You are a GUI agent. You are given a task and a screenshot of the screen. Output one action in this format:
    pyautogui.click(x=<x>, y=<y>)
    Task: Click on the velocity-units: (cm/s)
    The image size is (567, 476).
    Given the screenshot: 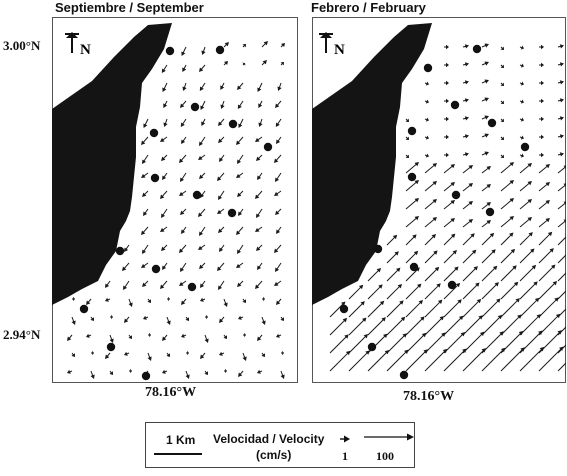 What is the action you would take?
    pyautogui.click(x=274, y=455)
    